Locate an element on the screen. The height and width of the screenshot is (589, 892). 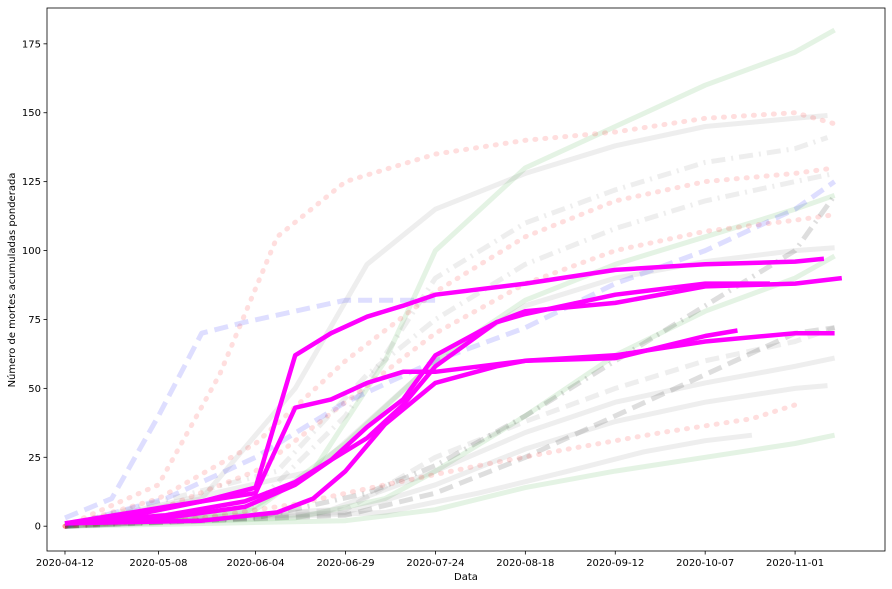
x-tick-label: 2020-05-08 is located at coordinates (158, 563).